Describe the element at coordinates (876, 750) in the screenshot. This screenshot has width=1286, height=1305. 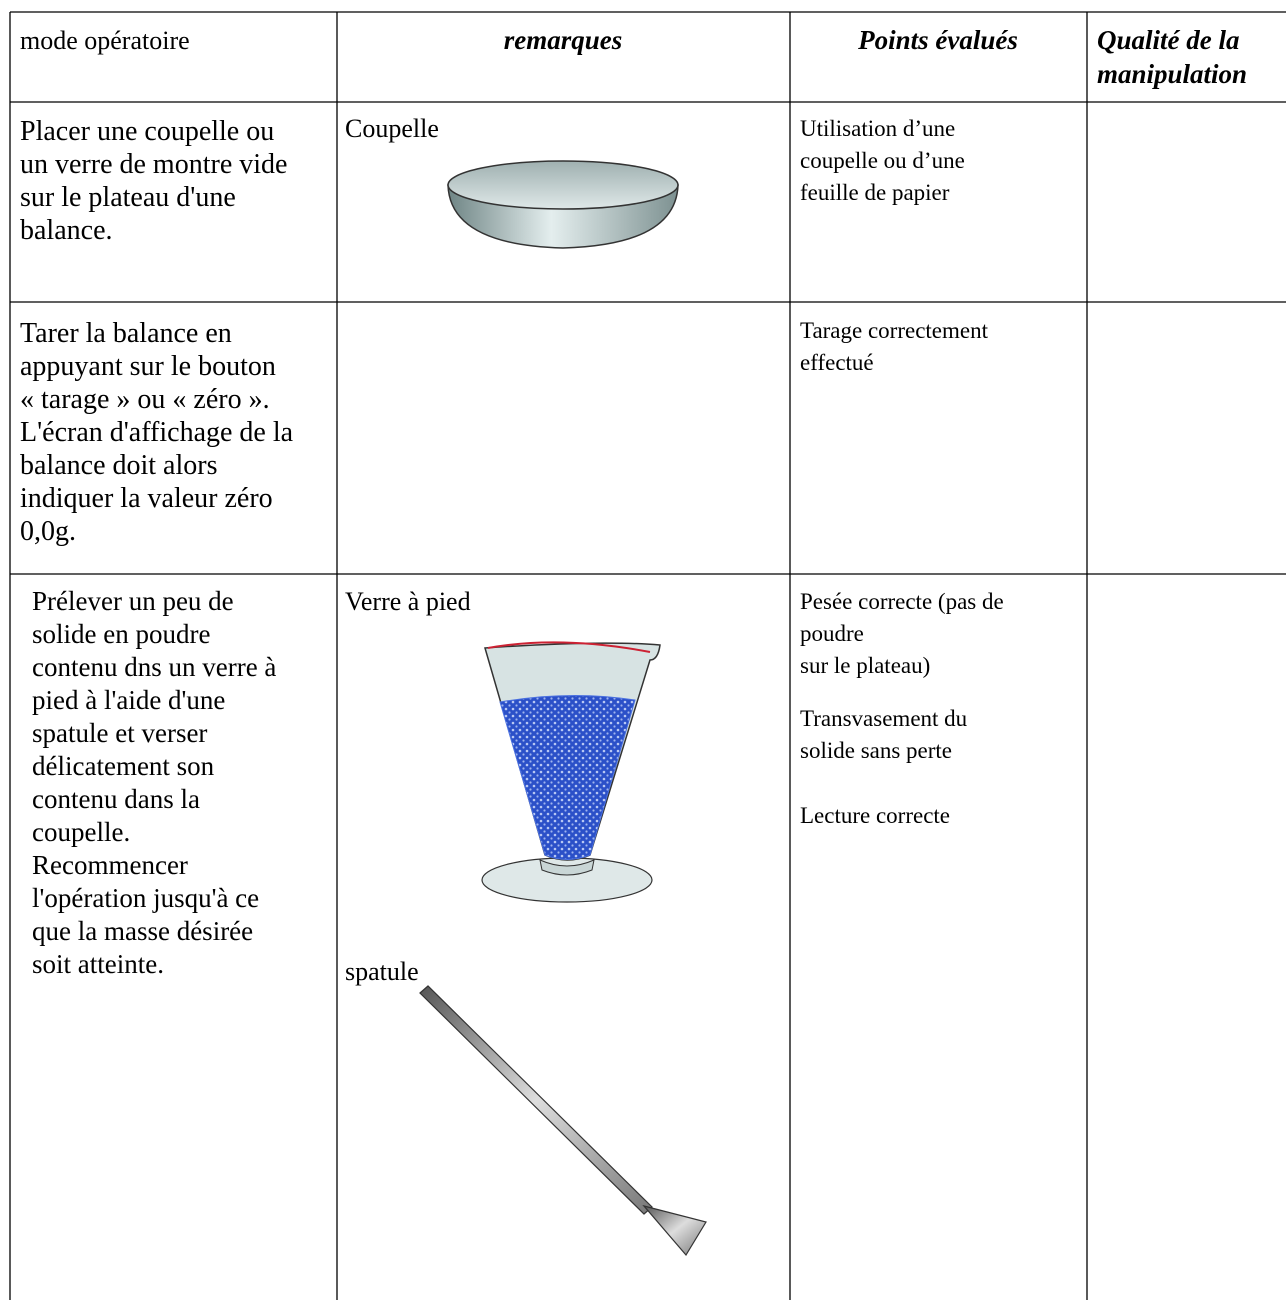
I see `cell-text: solide sans perte` at that location.